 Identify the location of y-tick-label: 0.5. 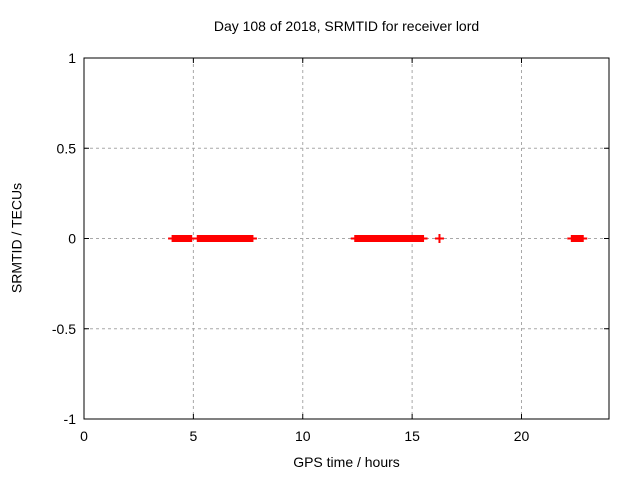
(67, 148).